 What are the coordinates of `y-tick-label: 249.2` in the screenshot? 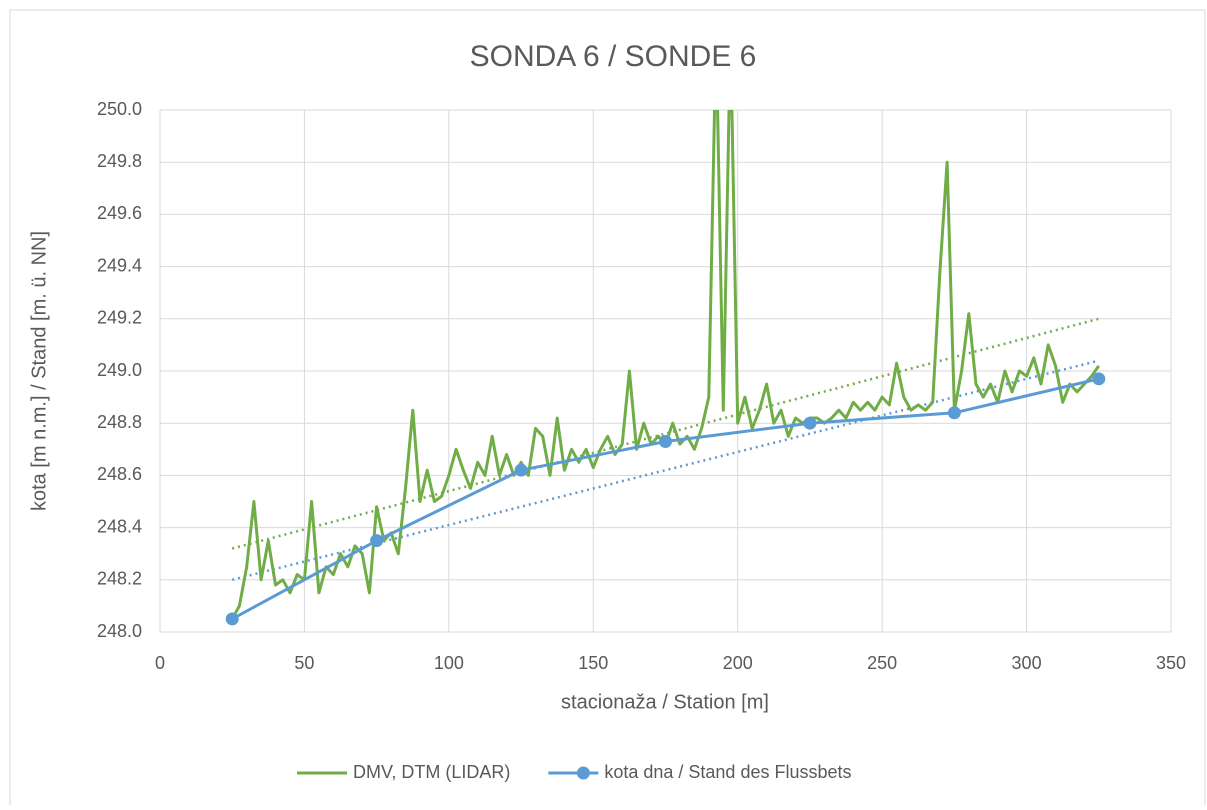 It's located at (119, 318).